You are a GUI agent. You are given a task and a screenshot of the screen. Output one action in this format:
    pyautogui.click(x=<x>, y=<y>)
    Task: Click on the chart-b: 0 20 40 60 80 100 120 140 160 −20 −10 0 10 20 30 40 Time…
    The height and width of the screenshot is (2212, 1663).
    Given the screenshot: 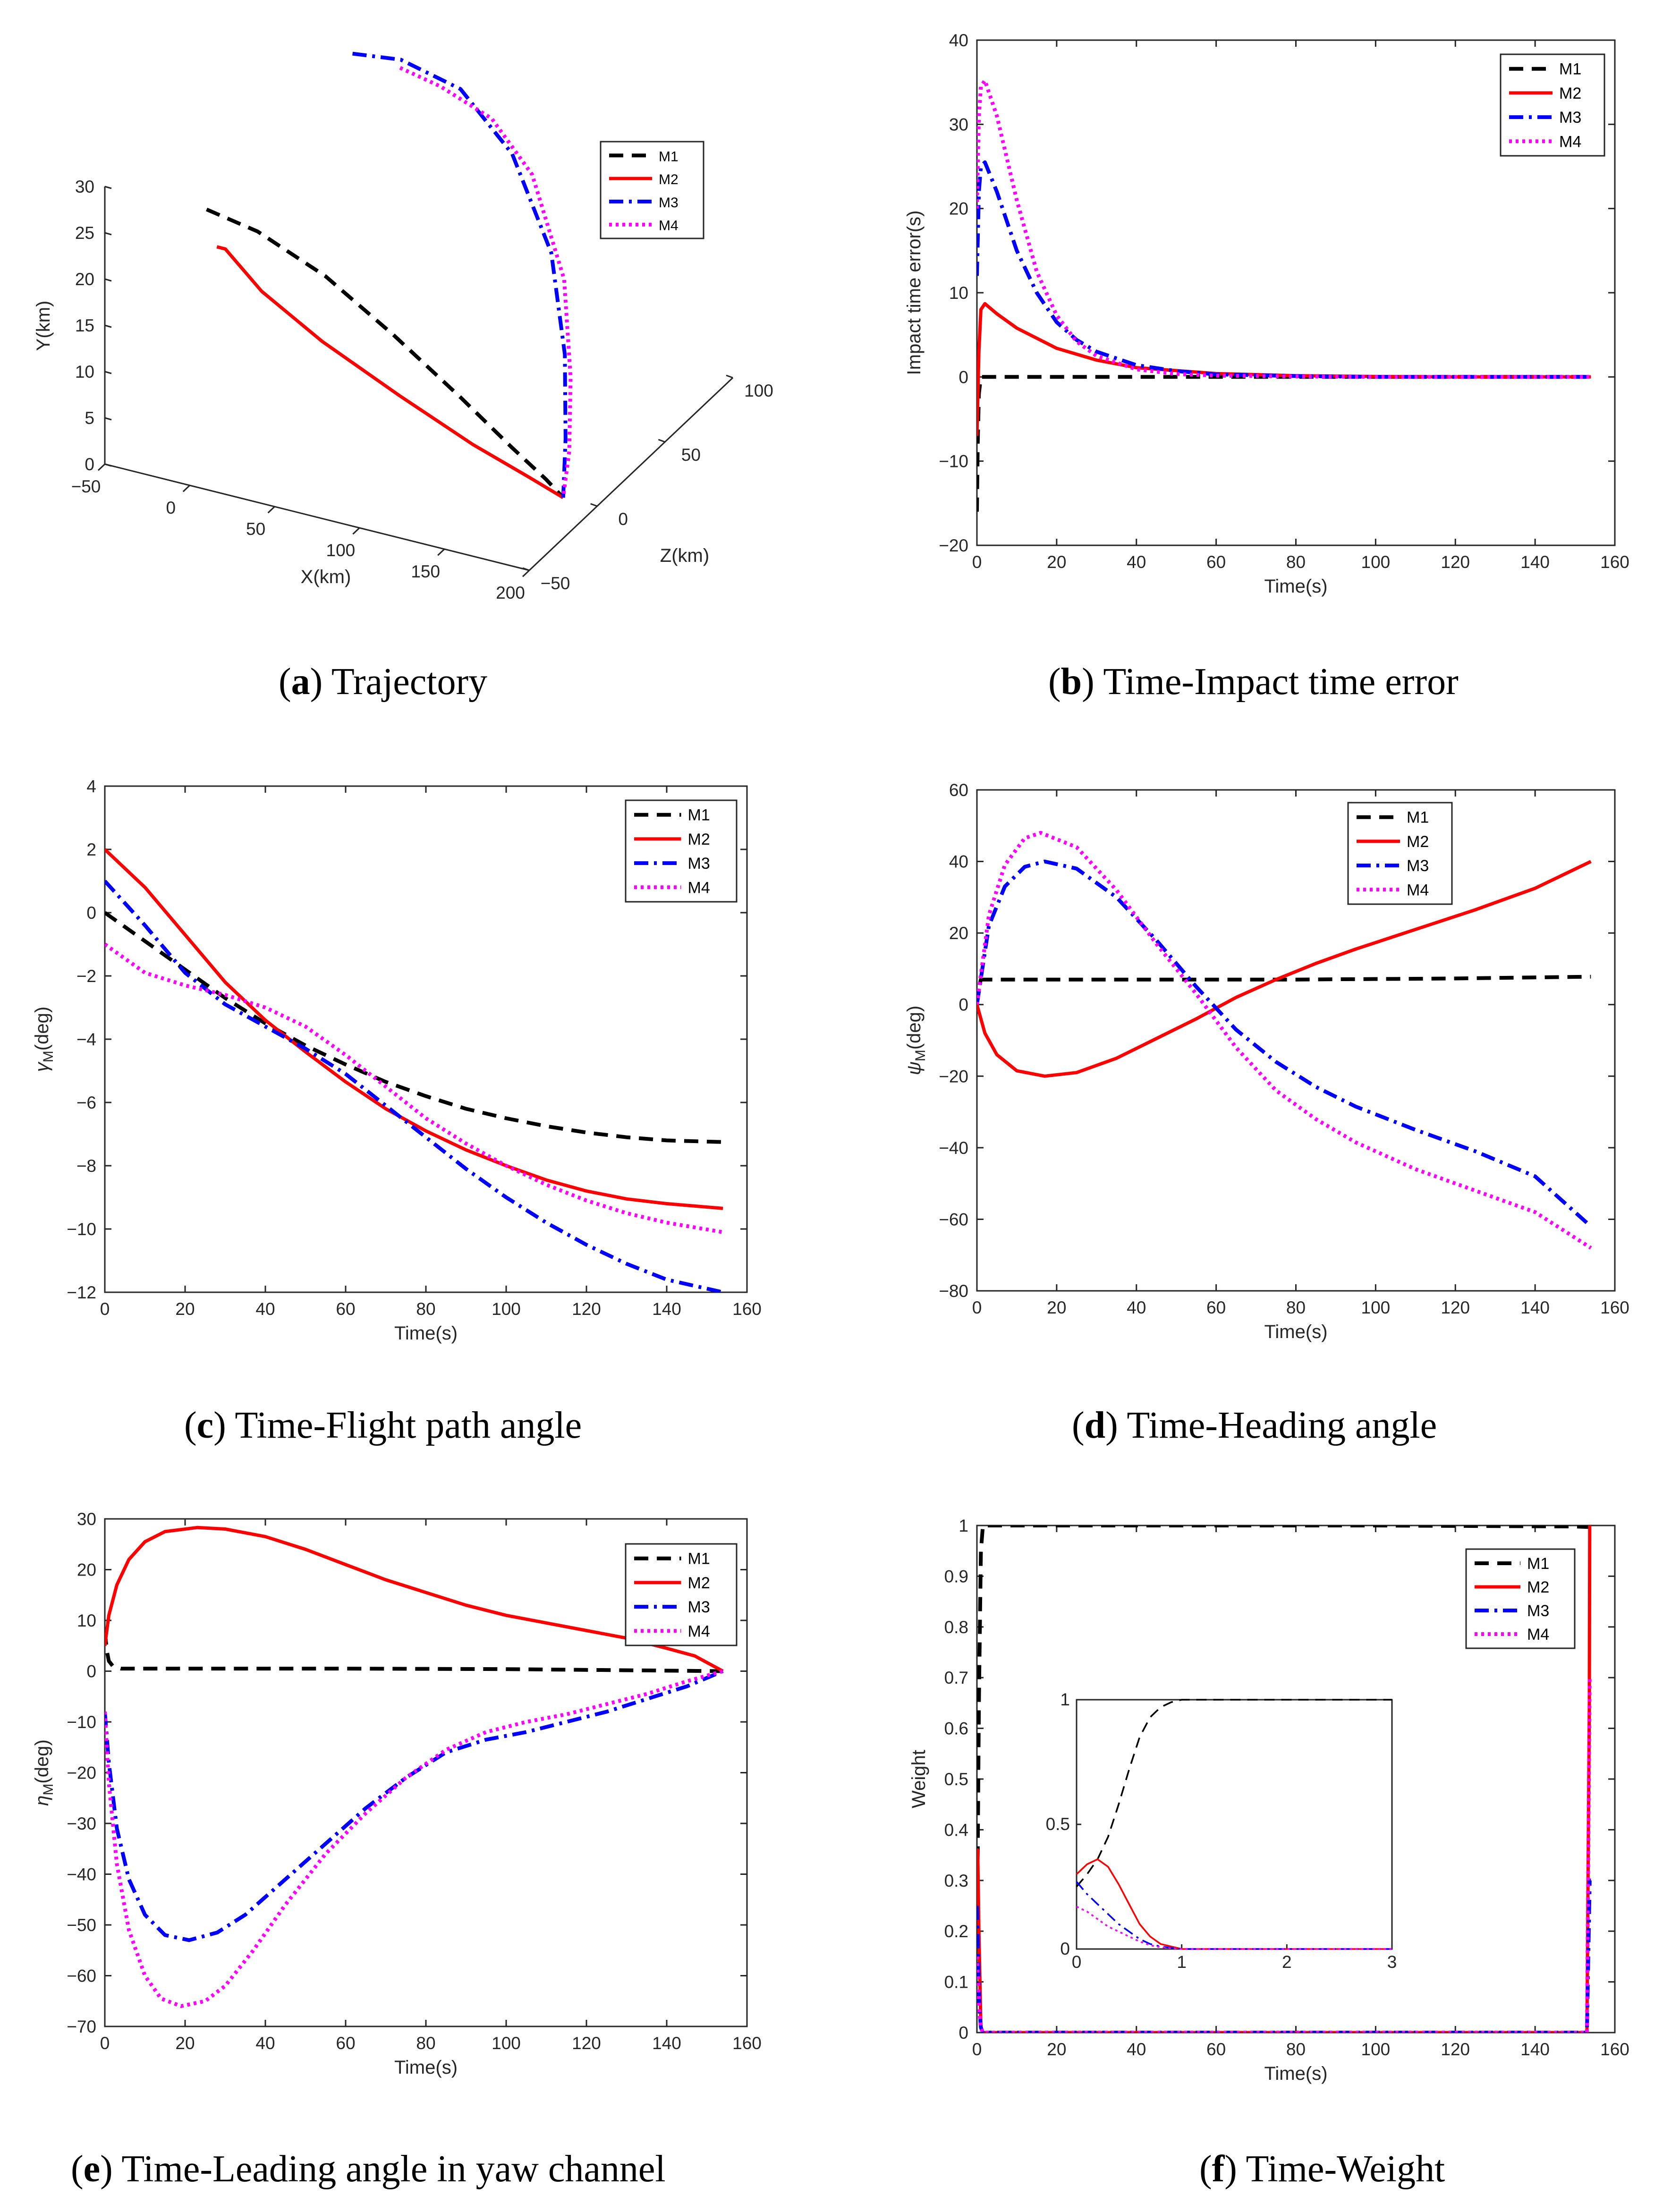 What is the action you would take?
    pyautogui.click(x=1266, y=367)
    